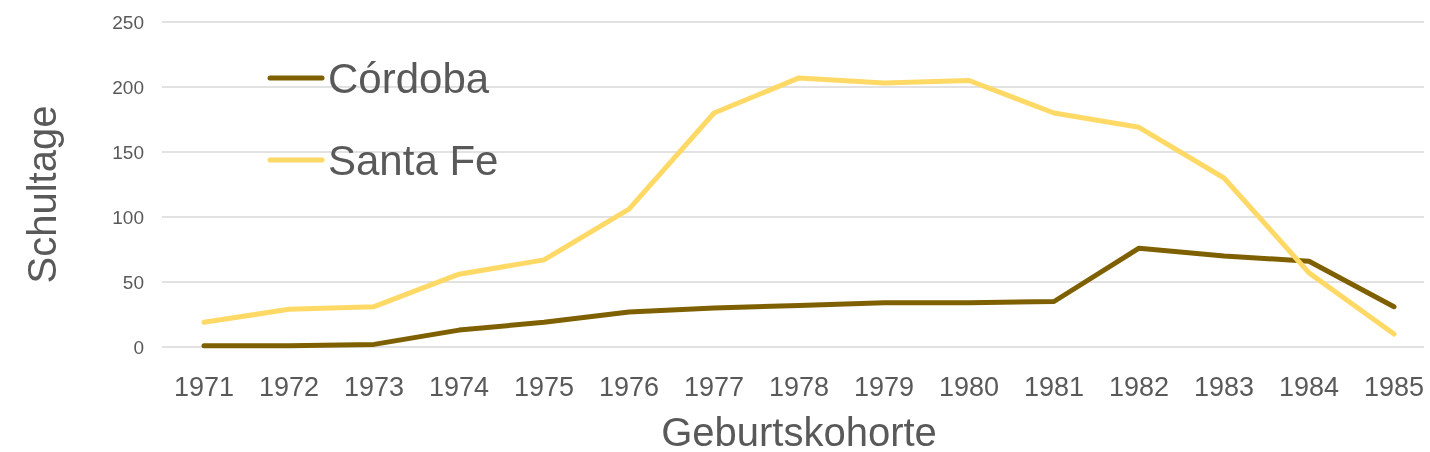 The image size is (1430, 452). What do you see at coordinates (128, 22) in the screenshot?
I see `y-tick-label: 250` at bounding box center [128, 22].